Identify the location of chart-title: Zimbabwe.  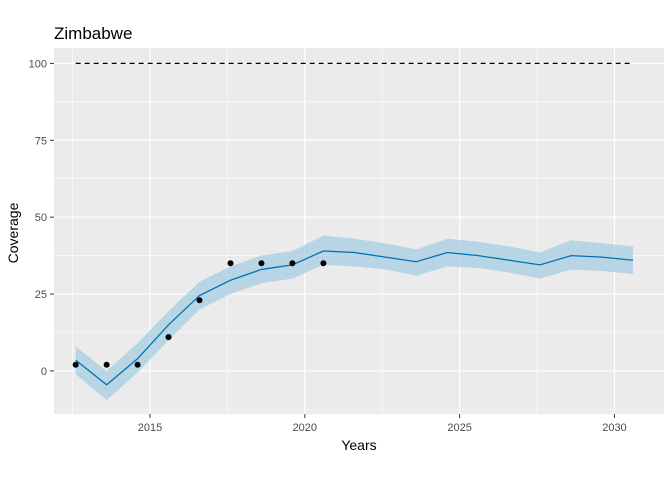
(93, 33).